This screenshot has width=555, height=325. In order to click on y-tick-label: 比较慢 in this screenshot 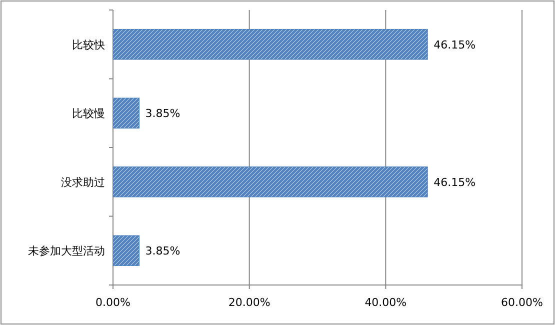, I will do `click(88, 113)`.